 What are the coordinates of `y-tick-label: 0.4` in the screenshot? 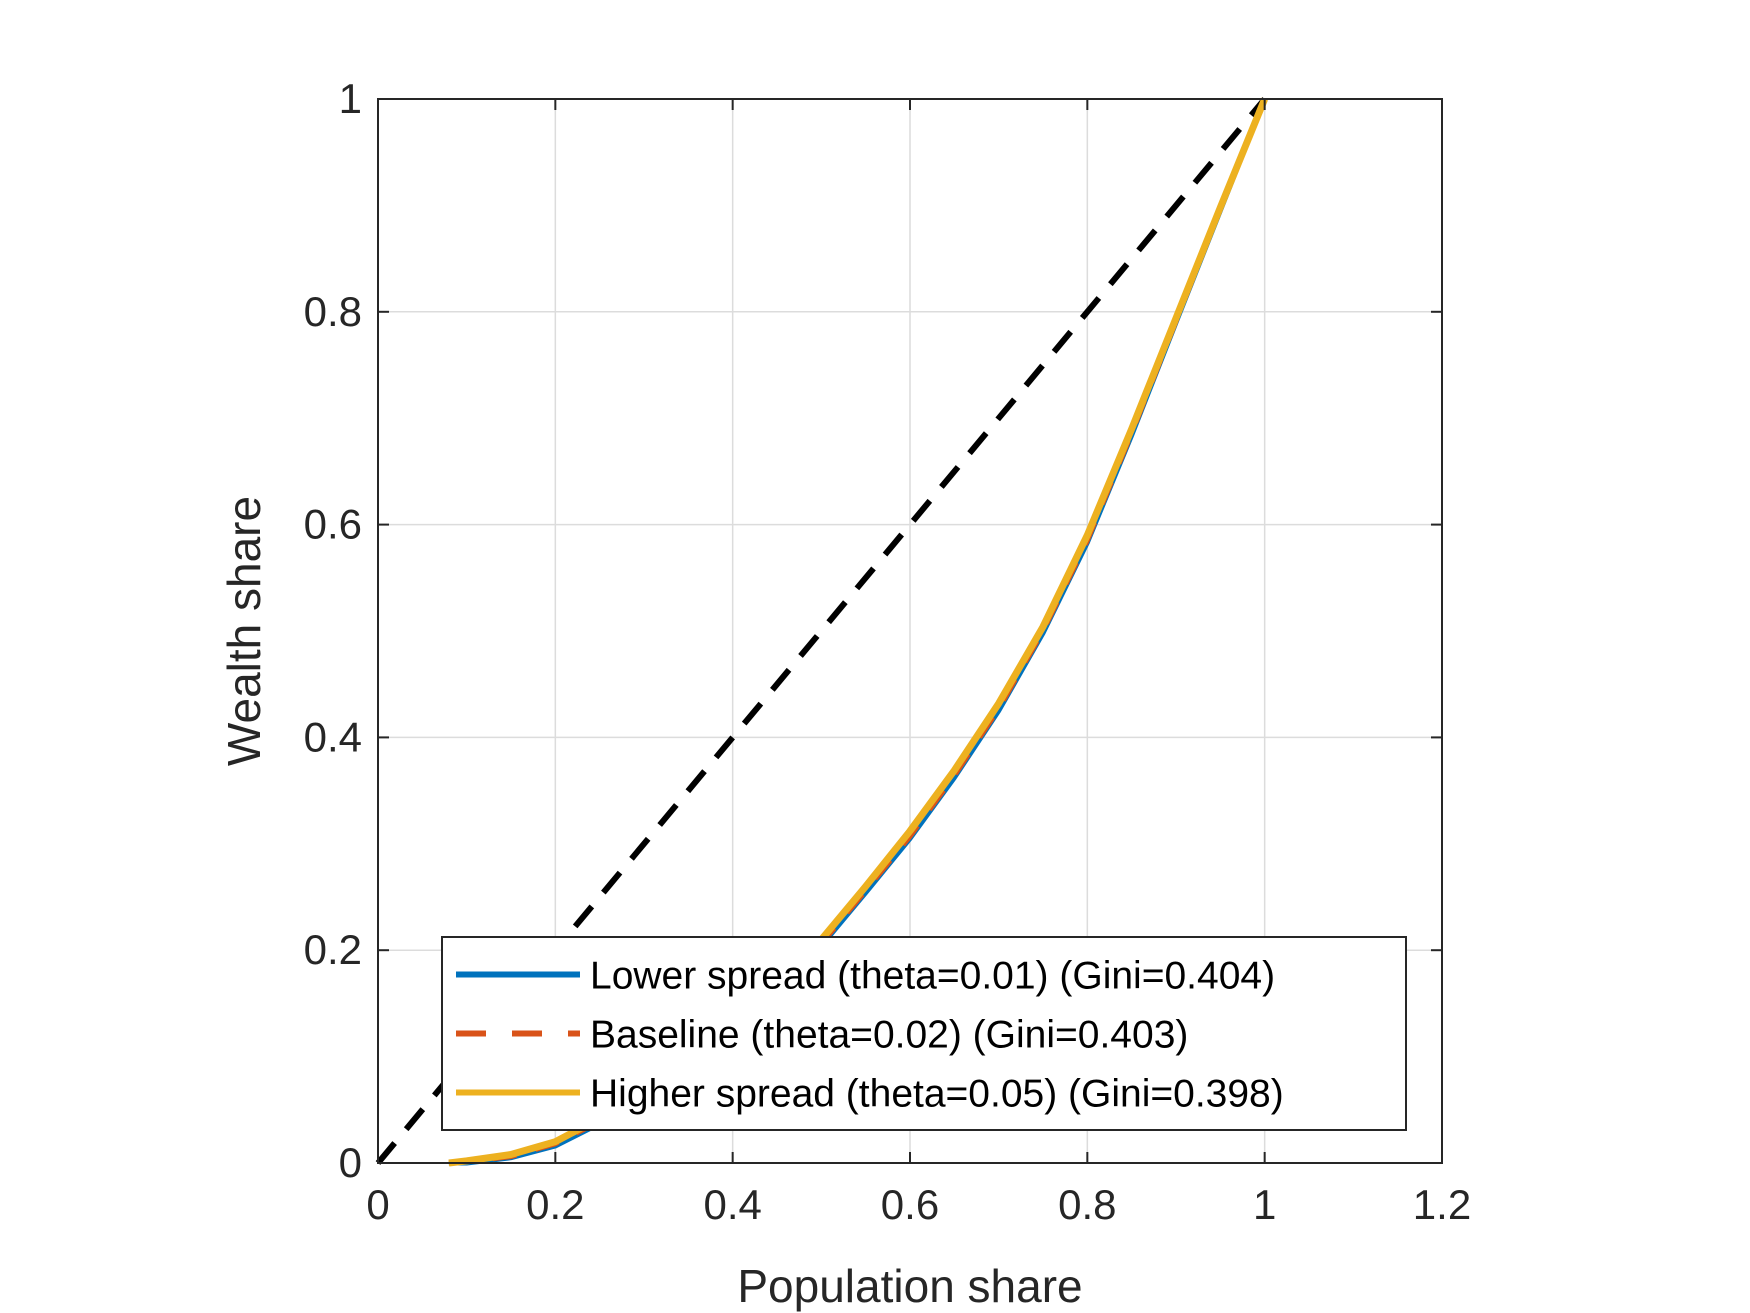 It's located at (333, 736).